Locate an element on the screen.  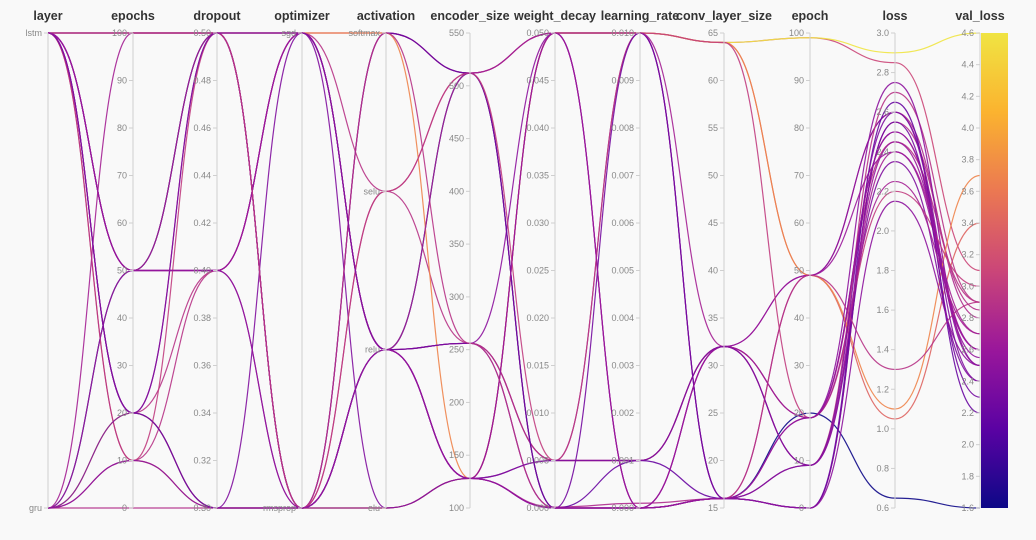
tick-label-val_loss: 3.2 is located at coordinates (967, 255).